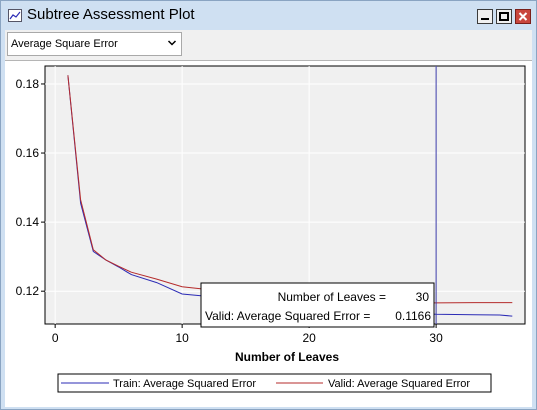  What do you see at coordinates (111, 14) in the screenshot?
I see `window-title: Subtree Assessment Plot` at bounding box center [111, 14].